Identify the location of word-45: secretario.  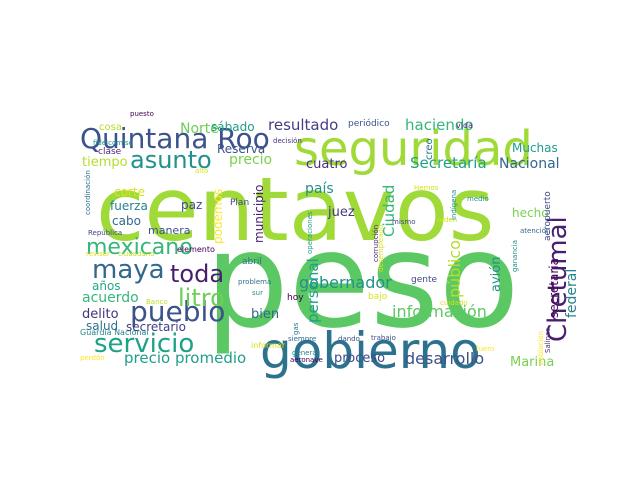
(156, 327).